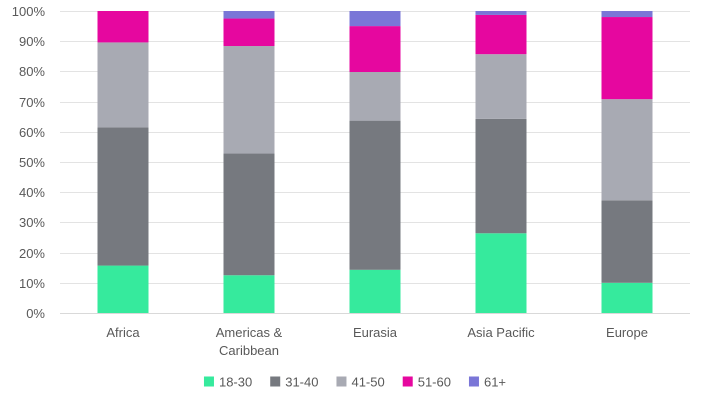  What do you see at coordinates (32, 222) in the screenshot?
I see `y-tick-label: 30%` at bounding box center [32, 222].